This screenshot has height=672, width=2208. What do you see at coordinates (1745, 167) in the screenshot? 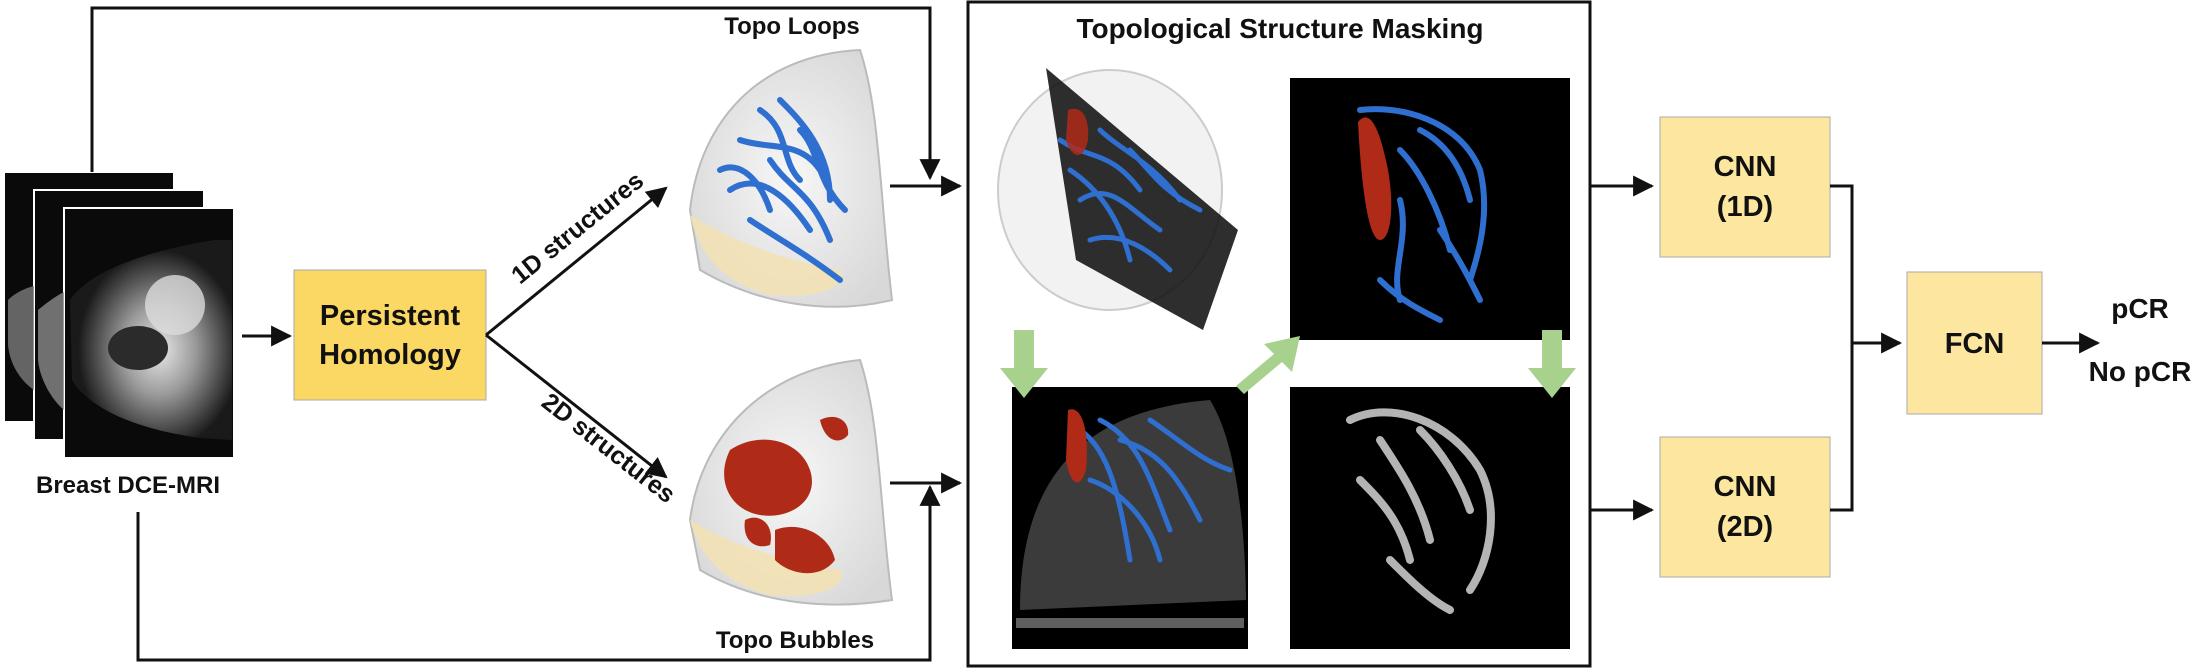
I see `cnn-1d-line1: CNN` at bounding box center [1745, 167].